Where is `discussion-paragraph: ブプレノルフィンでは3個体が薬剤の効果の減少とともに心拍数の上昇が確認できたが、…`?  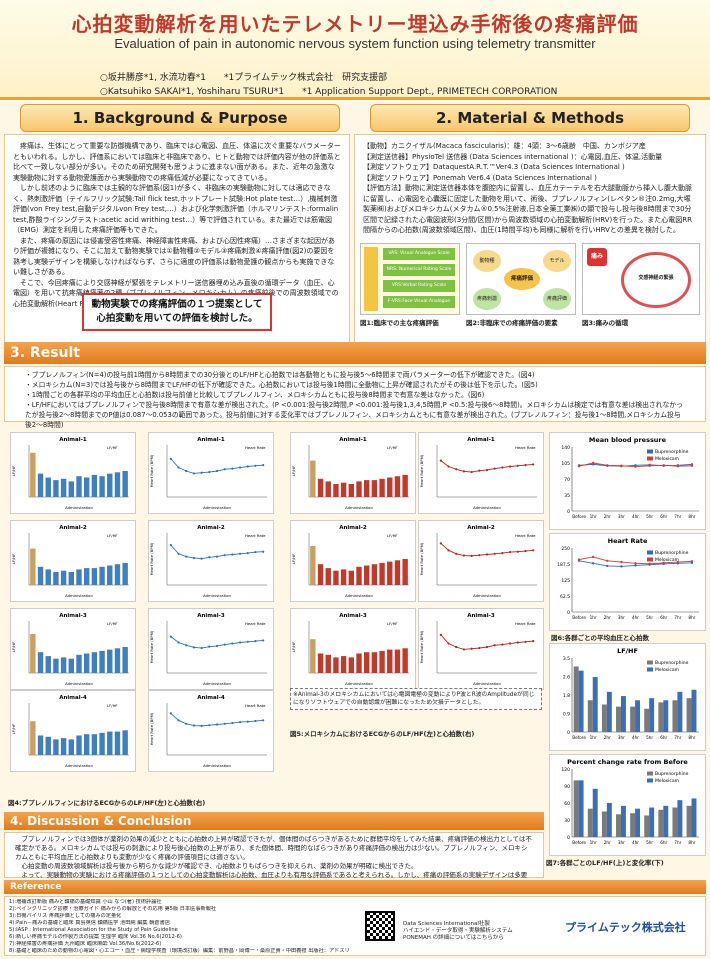 discussion-paragraph: ブプレノルフィンでは3個体が薬剤の効果の減少とともに心拍数の上昇が確認できたが、… is located at coordinates (273, 848).